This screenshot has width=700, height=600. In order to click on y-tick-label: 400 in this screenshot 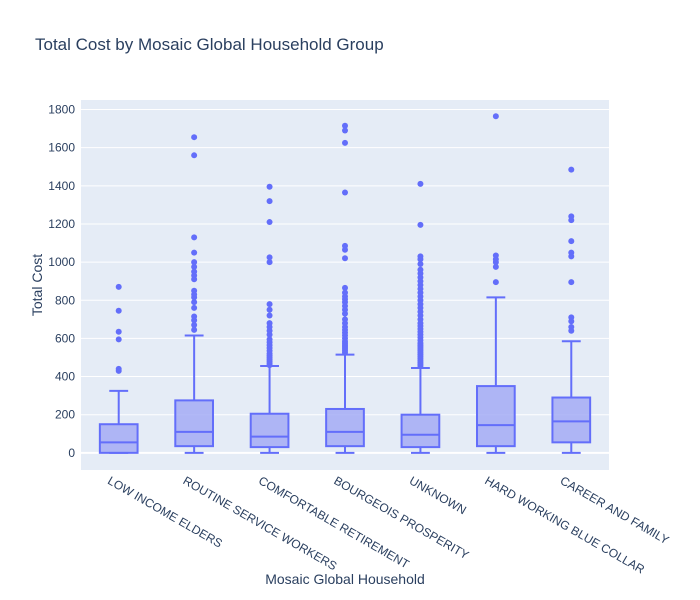, I will do `click(65, 377)`.